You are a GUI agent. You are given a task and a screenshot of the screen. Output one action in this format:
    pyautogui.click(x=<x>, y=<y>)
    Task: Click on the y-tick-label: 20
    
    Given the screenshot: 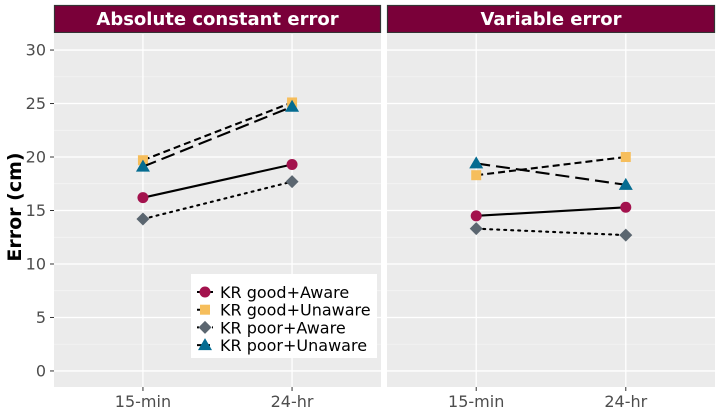 What is the action you would take?
    pyautogui.click(x=36, y=157)
    